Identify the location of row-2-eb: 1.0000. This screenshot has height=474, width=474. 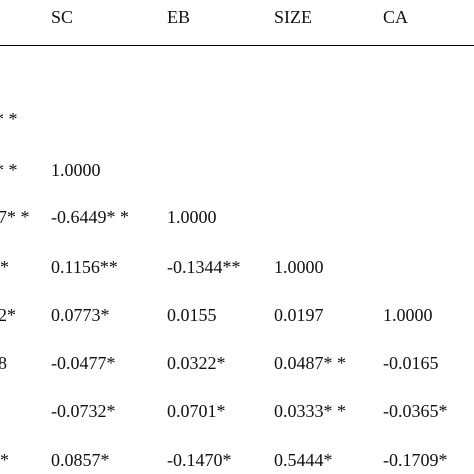
(192, 217).